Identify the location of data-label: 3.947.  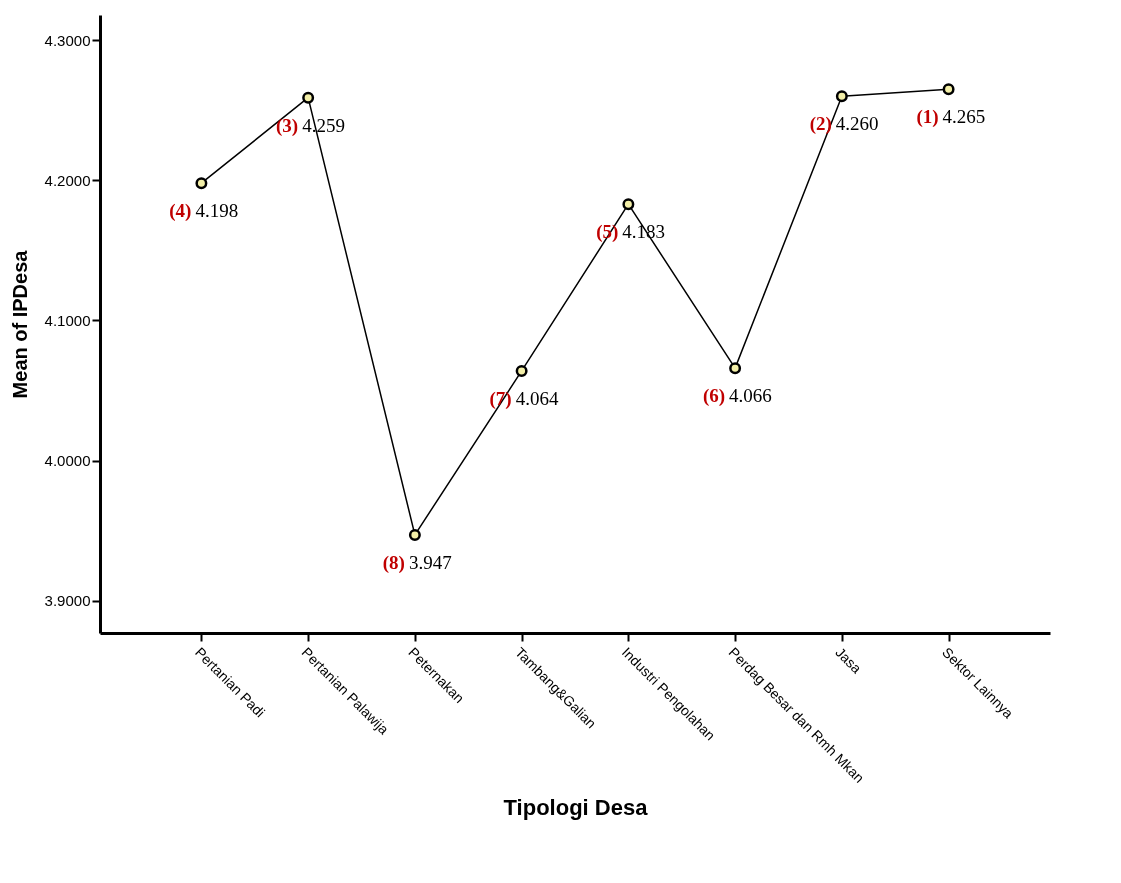
(430, 562).